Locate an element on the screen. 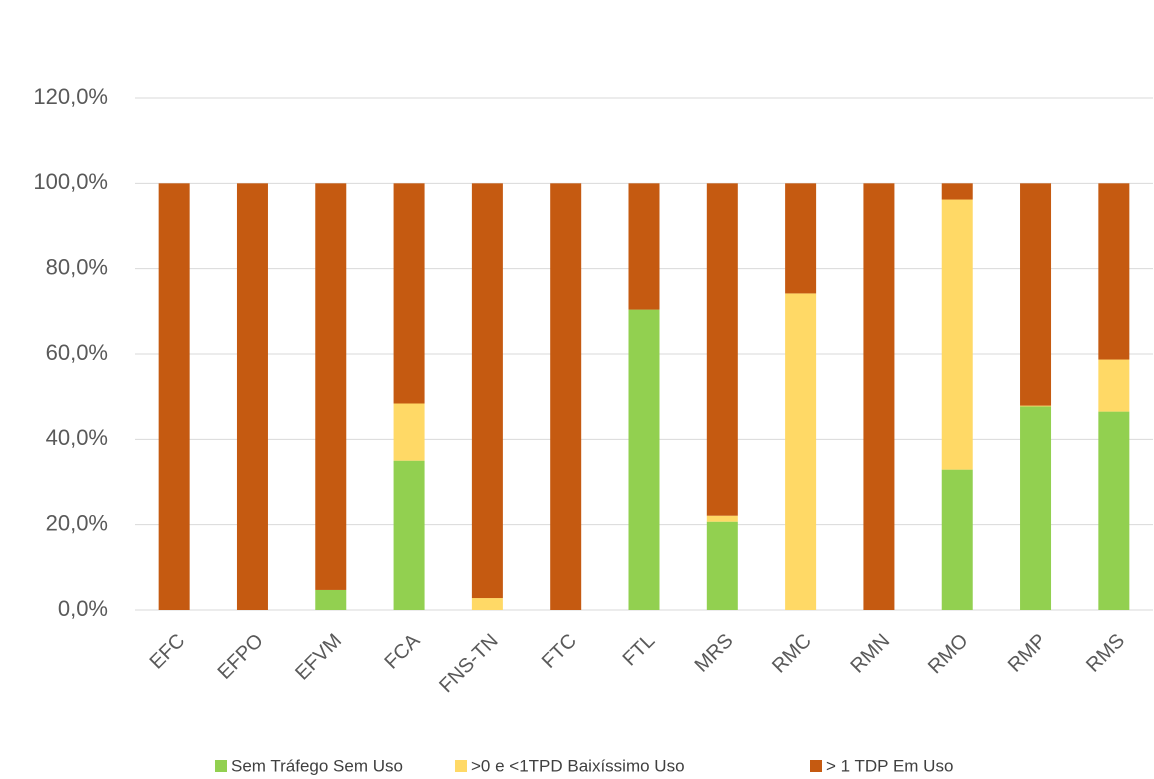 The image size is (1154, 779). y-tick-label: 120,0% is located at coordinates (70, 96).